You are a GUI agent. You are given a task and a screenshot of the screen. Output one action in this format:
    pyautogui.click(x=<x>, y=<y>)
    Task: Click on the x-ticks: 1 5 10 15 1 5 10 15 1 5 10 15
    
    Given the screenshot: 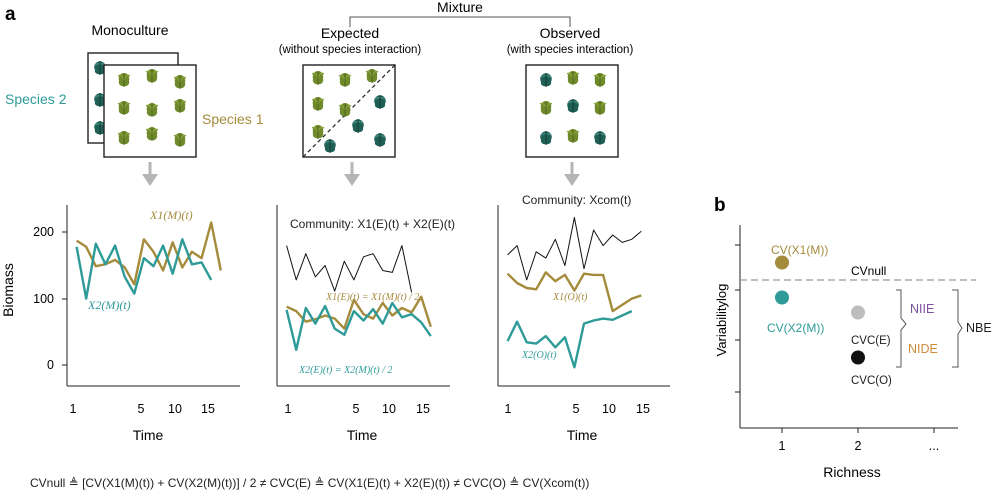 What is the action you would take?
    pyautogui.click(x=360, y=409)
    